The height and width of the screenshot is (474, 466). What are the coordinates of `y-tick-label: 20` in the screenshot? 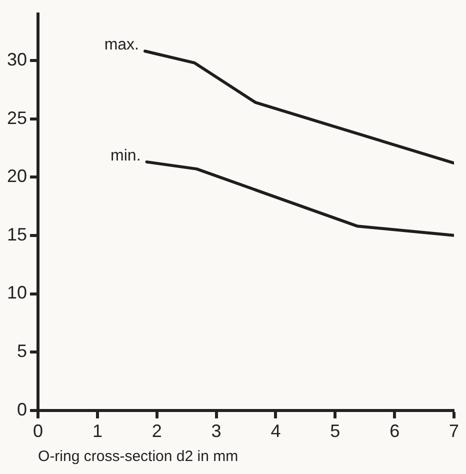 It's located at (17, 176).